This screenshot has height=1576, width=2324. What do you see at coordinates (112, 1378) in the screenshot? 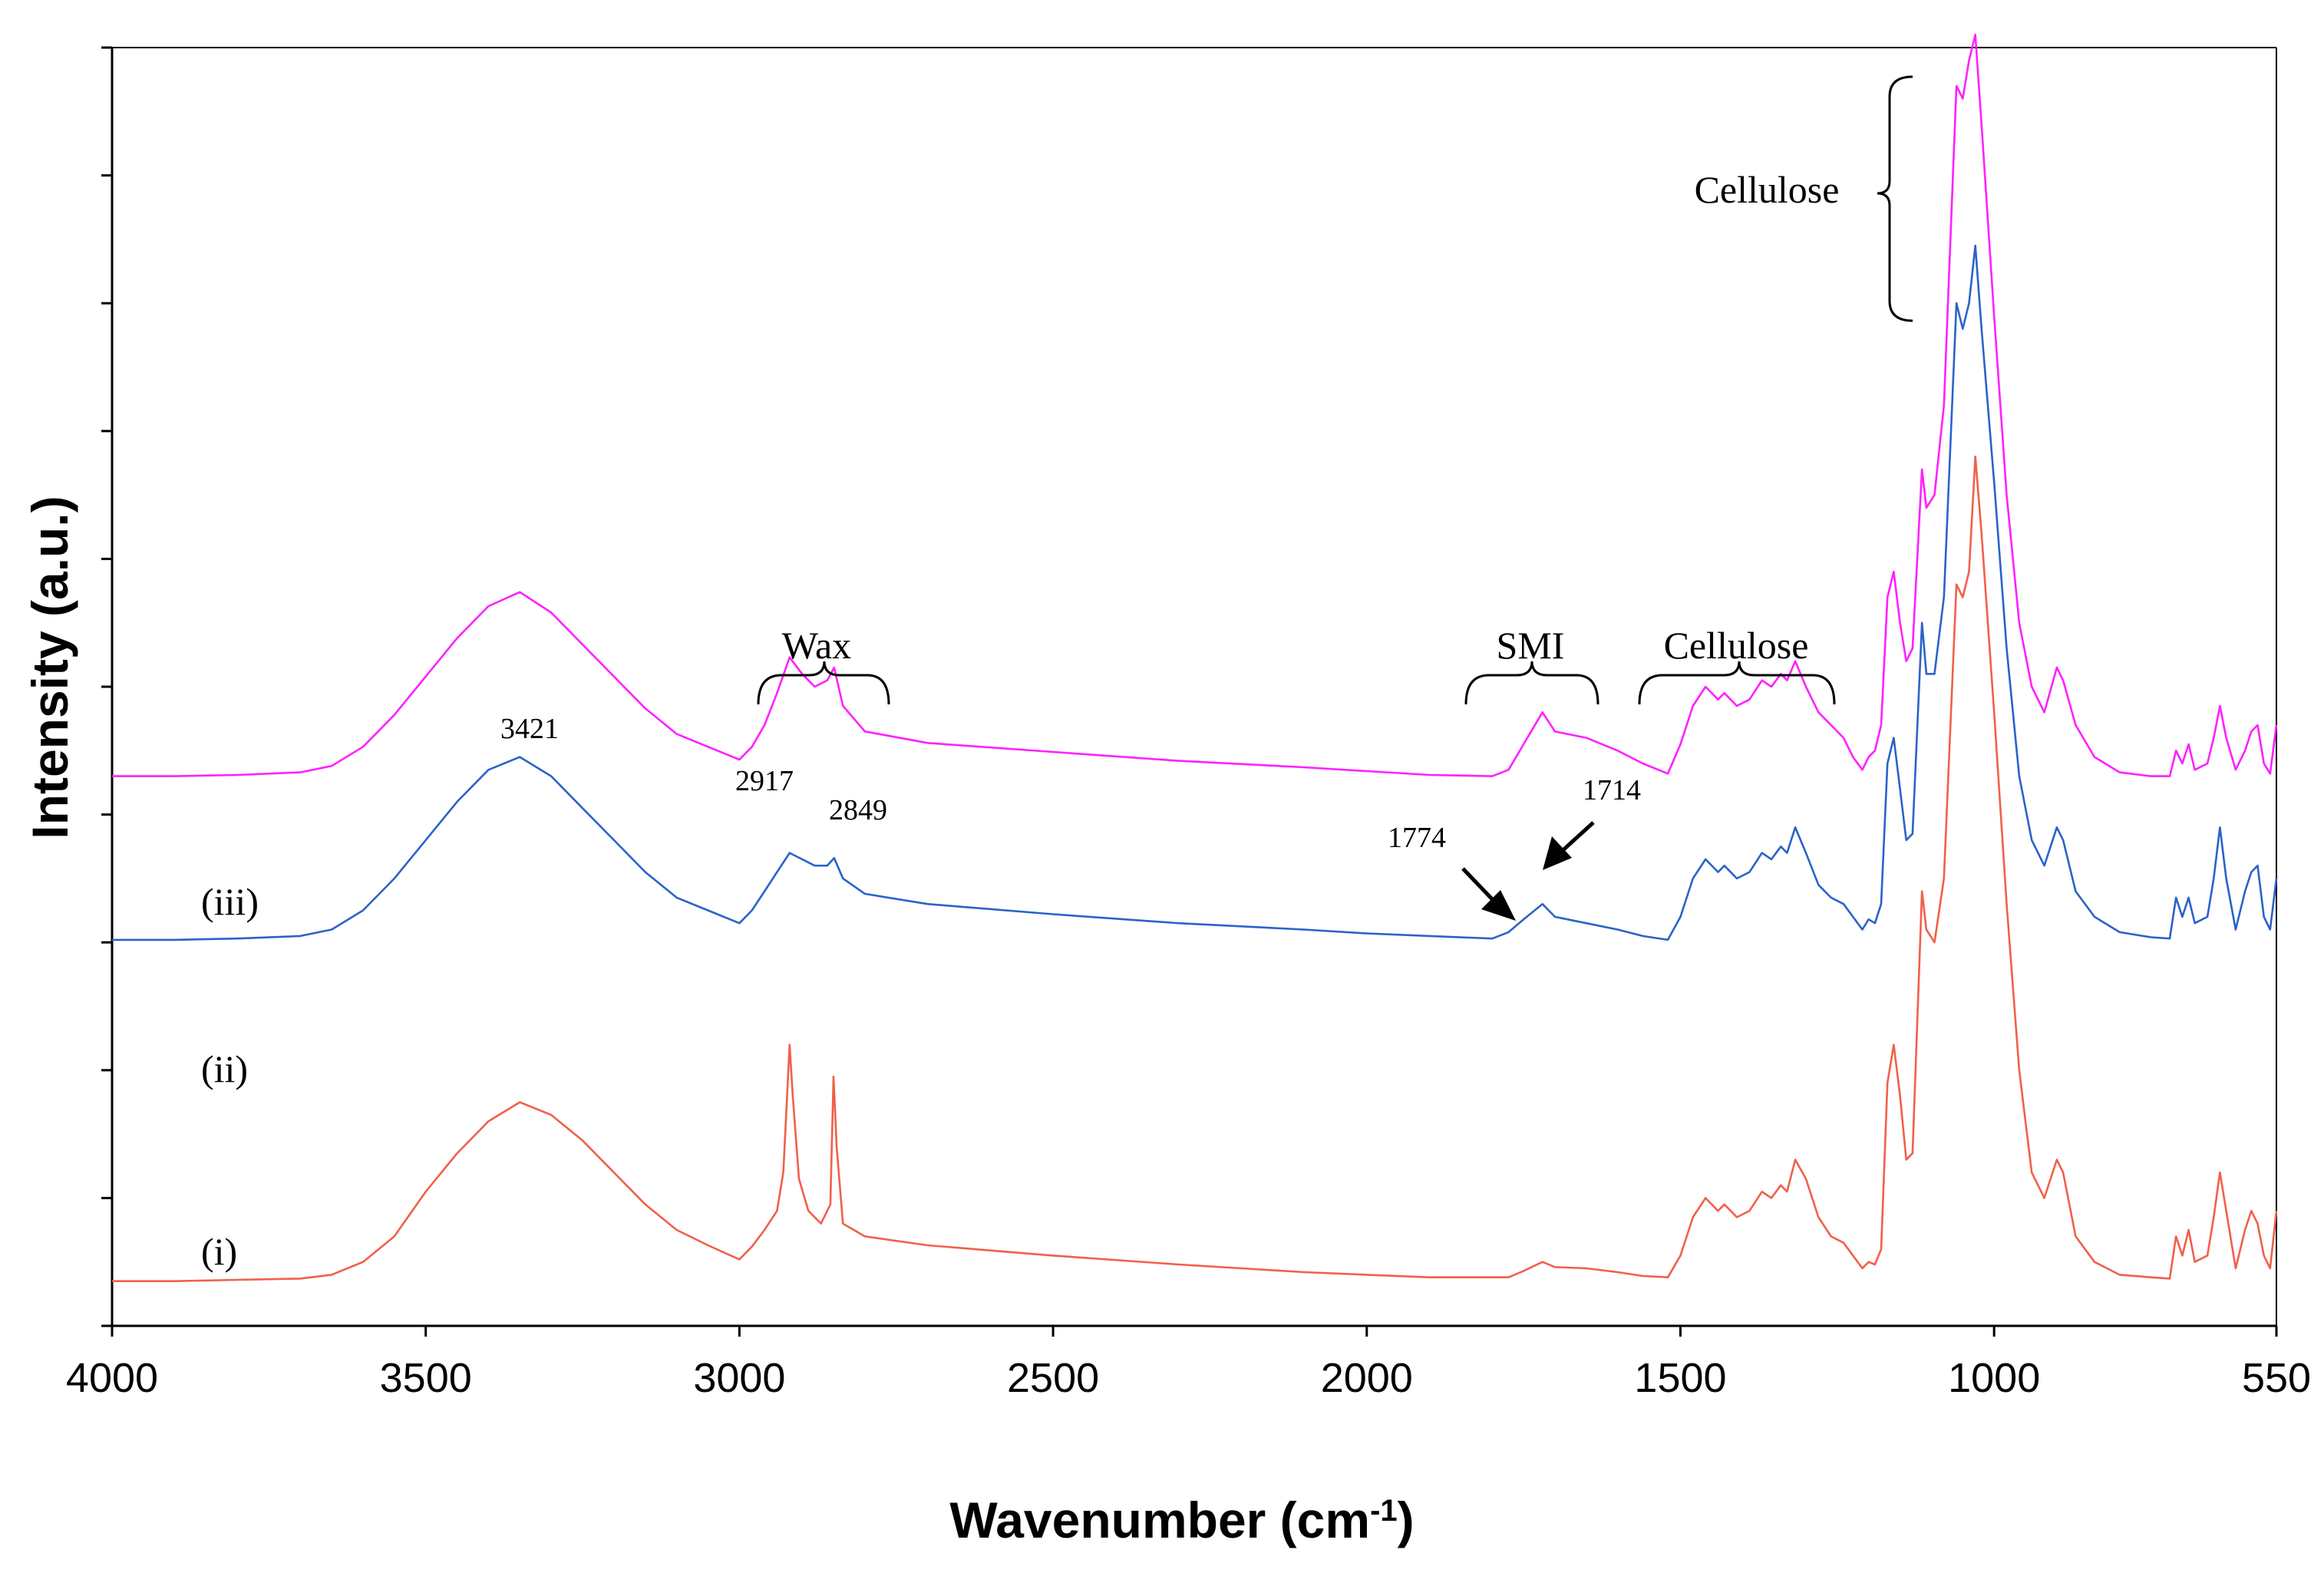
I see `x-tick-label: 4000` at bounding box center [112, 1378].